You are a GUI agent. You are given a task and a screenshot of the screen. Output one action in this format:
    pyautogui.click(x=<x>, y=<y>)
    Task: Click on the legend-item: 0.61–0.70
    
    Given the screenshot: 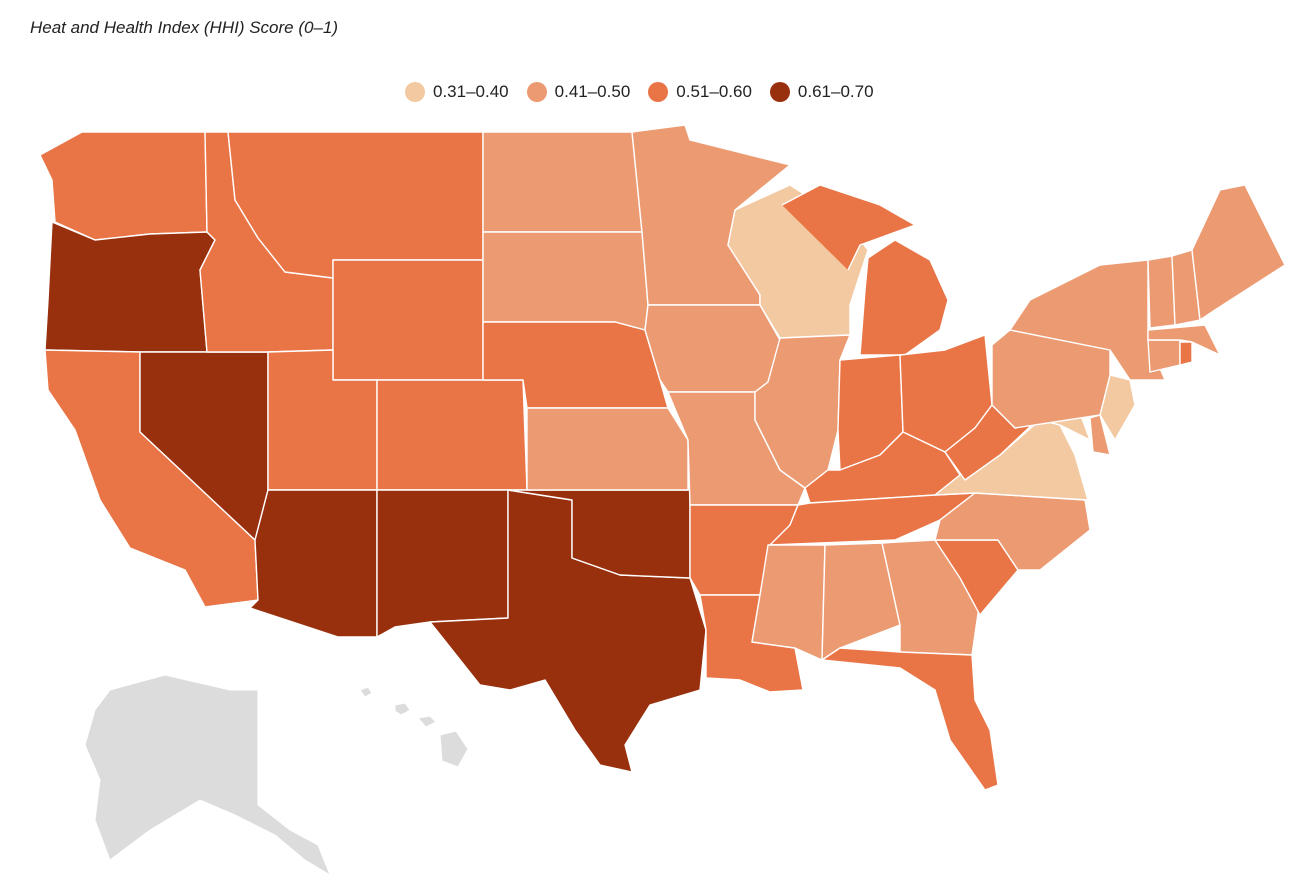 What is the action you would take?
    pyautogui.click(x=821, y=92)
    